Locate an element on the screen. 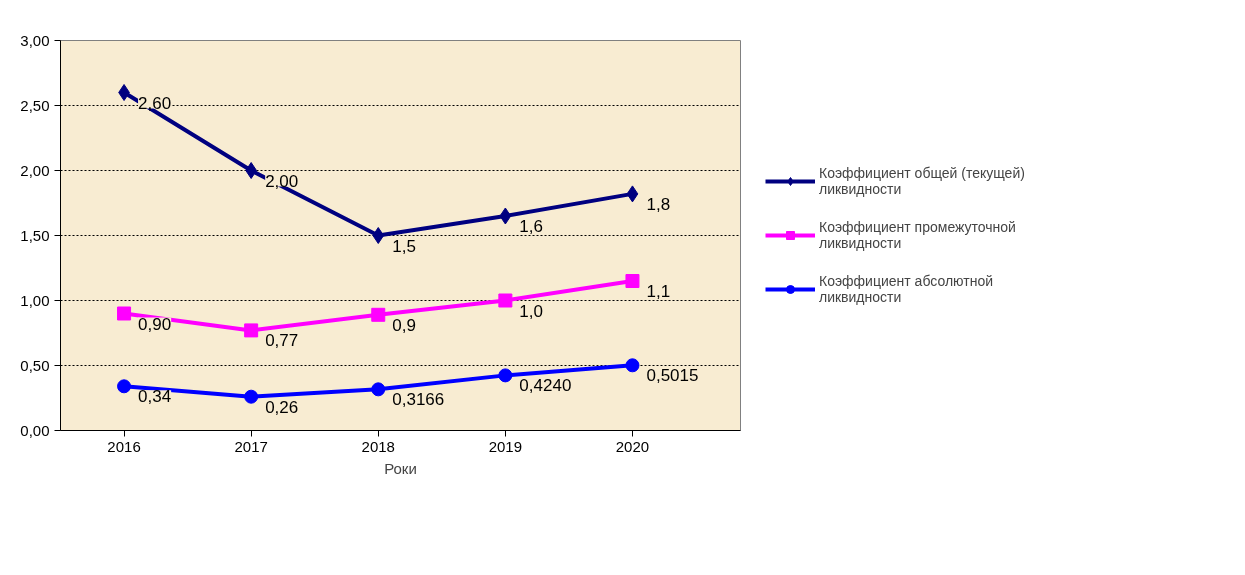  data-label: 2,60 is located at coordinates (155, 103).